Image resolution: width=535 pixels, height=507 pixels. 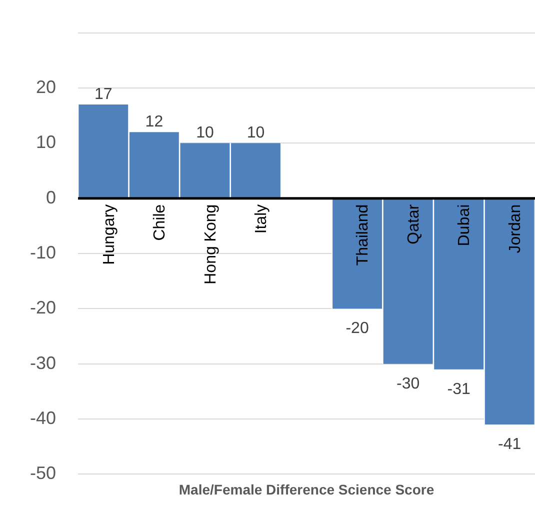 What do you see at coordinates (211, 244) in the screenshot?
I see `x-tick-label: Hong Kong` at bounding box center [211, 244].